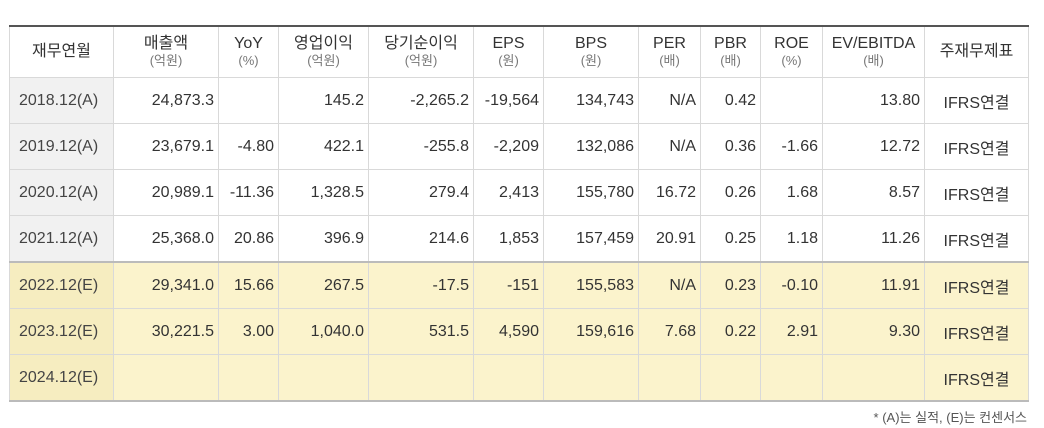 This screenshot has height=428, width=1044. What do you see at coordinates (791, 146) in the screenshot?
I see `cell-roe: -1.66` at bounding box center [791, 146].